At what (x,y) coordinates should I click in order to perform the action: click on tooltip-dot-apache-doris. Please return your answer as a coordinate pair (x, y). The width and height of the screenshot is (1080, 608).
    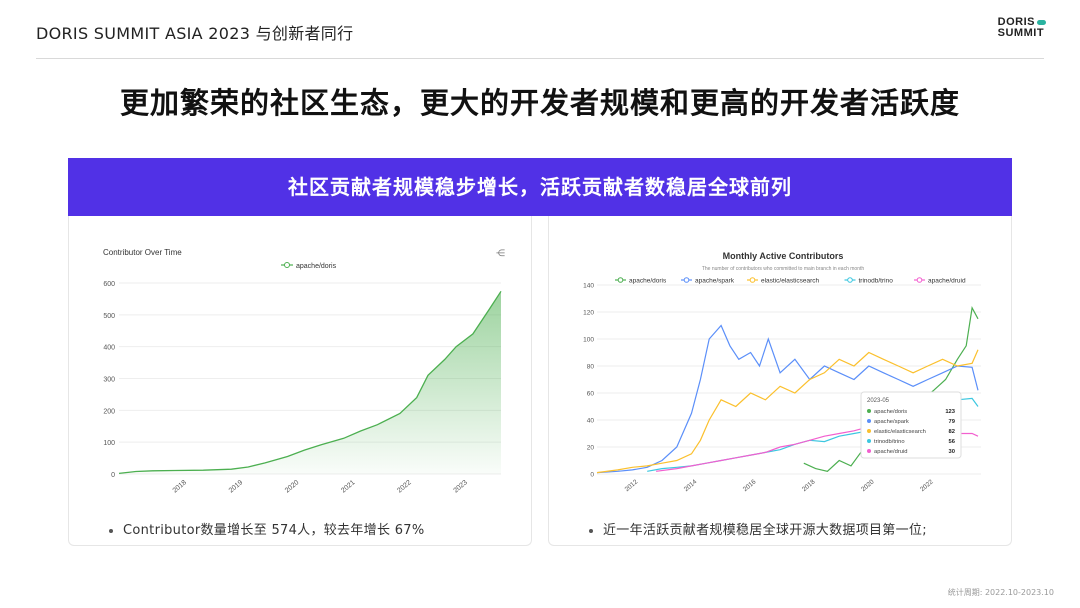
    Looking at the image, I should click on (869, 411).